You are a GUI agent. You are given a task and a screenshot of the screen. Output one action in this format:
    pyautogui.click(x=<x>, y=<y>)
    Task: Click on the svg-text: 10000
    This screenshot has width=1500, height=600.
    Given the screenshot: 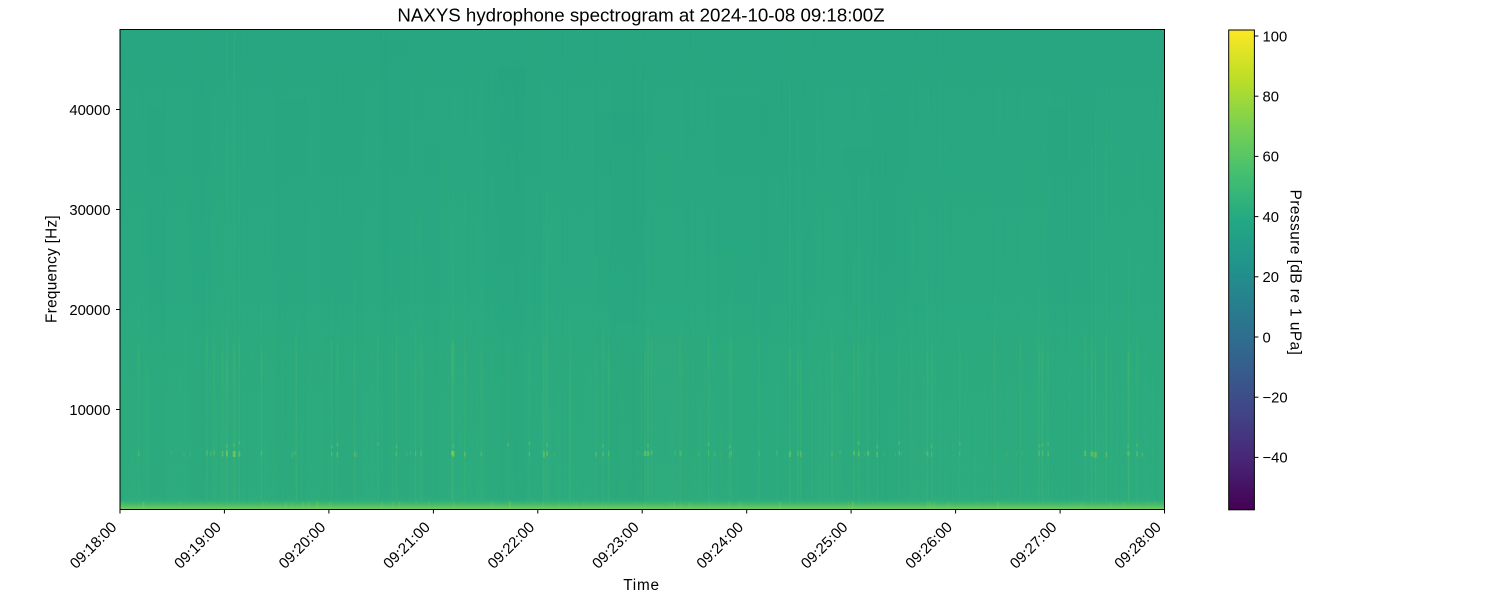 What is the action you would take?
    pyautogui.click(x=89, y=411)
    